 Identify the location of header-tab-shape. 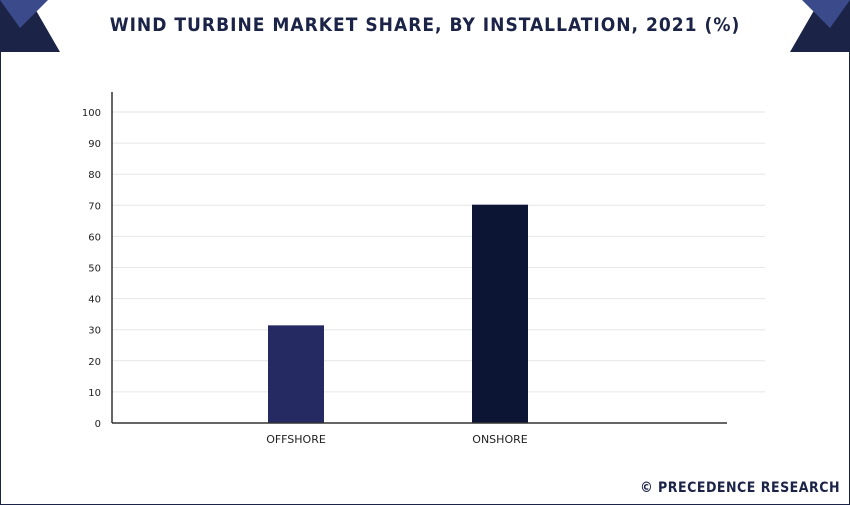
(425, 26).